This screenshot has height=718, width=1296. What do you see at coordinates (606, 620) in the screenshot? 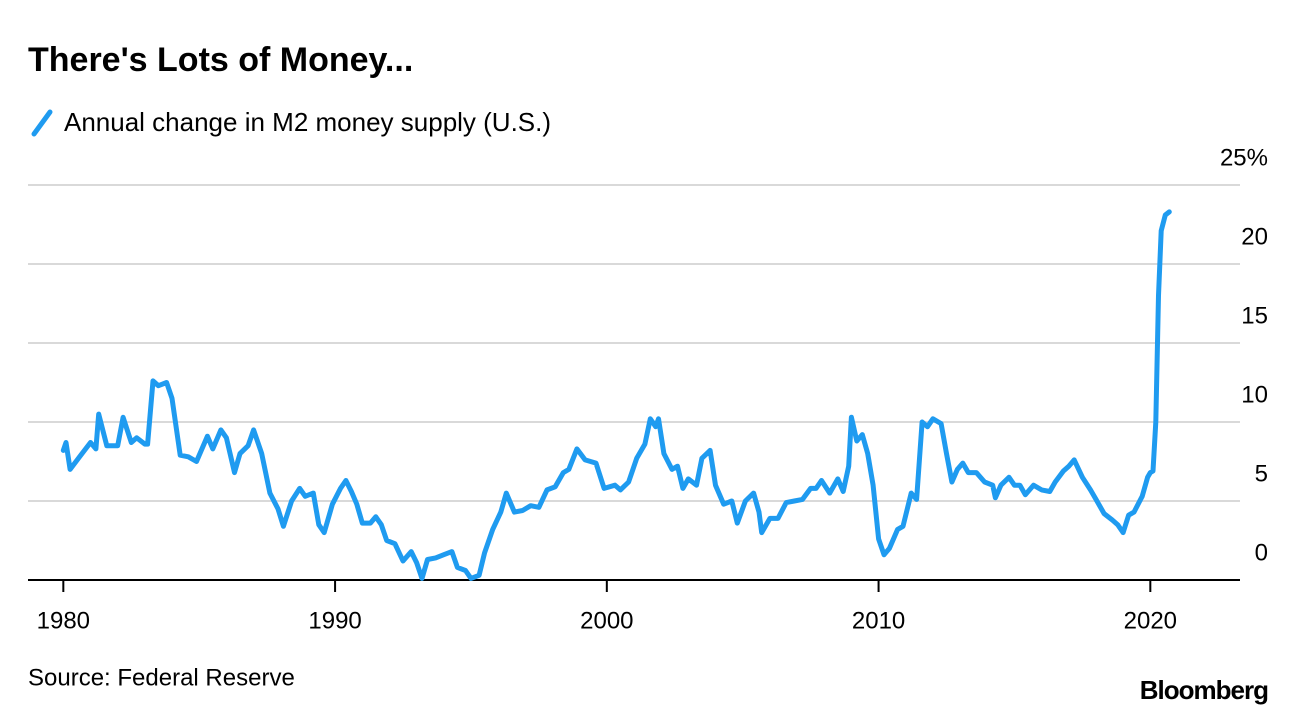
I see `x-tick-label: 2000` at bounding box center [606, 620].